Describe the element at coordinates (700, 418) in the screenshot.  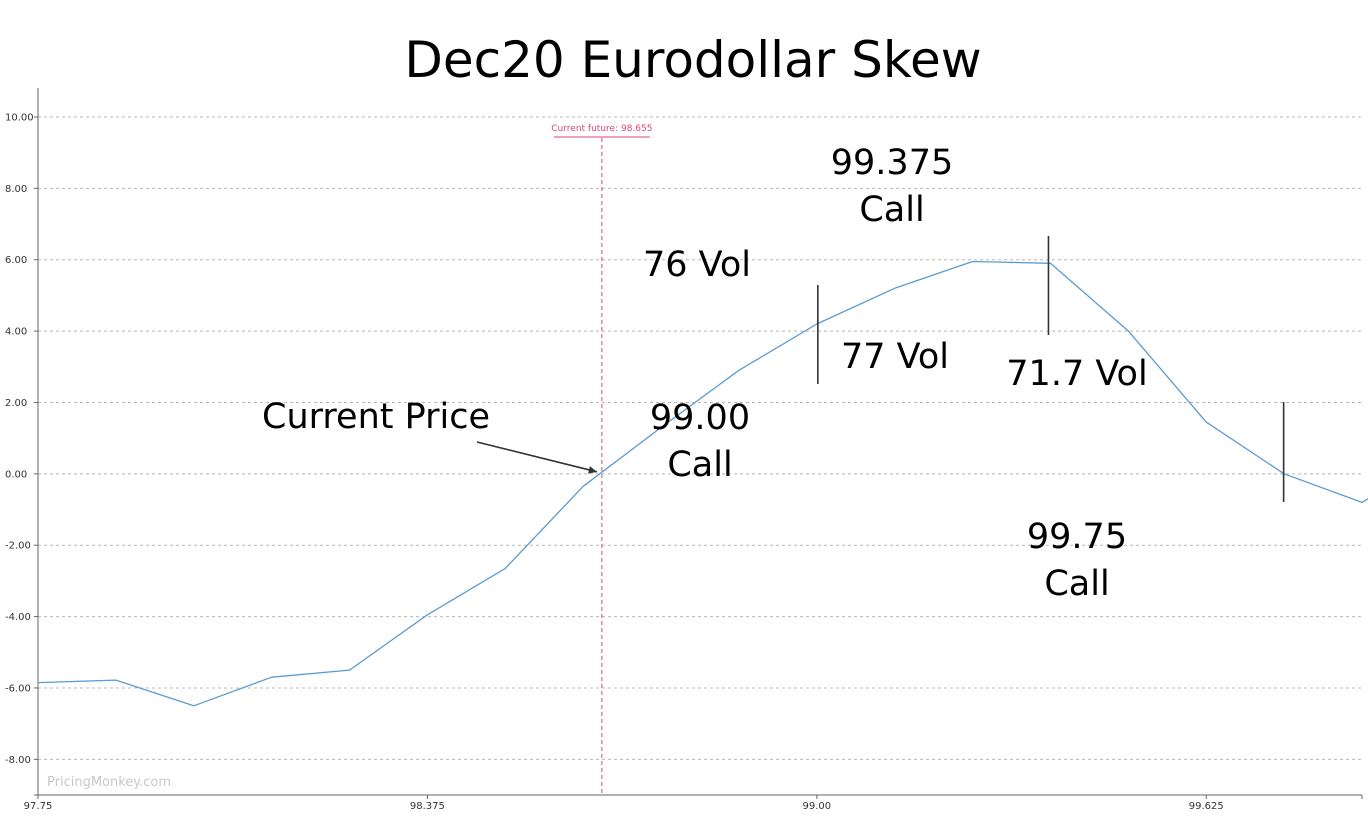
I see `call-99-00-label: 99.00` at that location.